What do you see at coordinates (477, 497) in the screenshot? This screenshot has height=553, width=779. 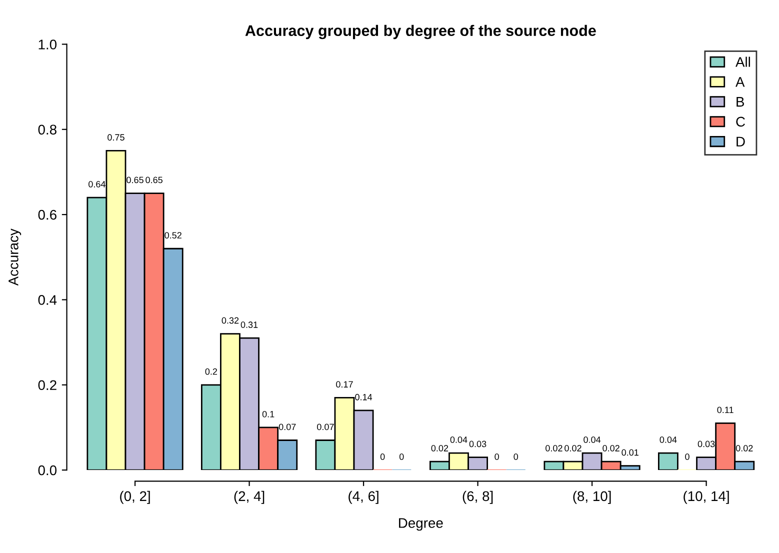 I see `x-tick-label: (6, 8]` at bounding box center [477, 497].